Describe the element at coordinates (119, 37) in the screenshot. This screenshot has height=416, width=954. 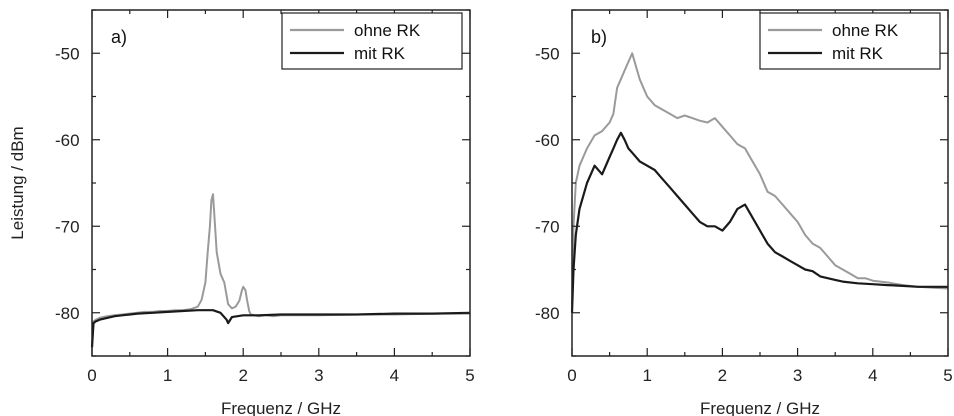
I see `panel-label: a)` at that location.